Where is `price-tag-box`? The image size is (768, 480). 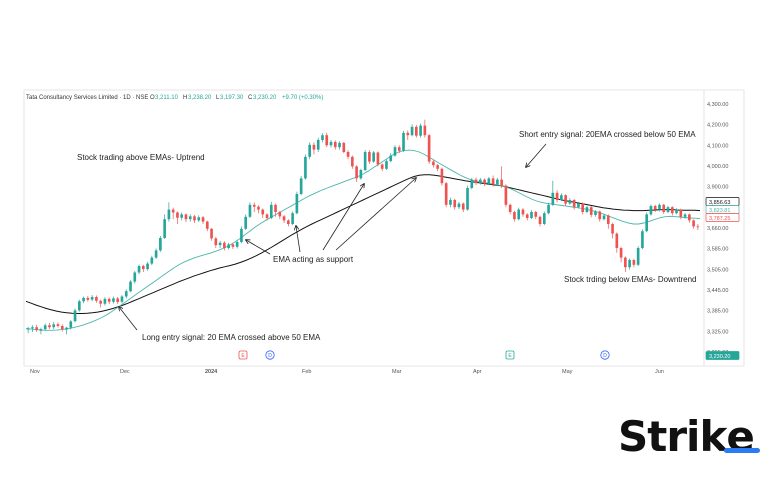 price-tag-box is located at coordinates (722, 217).